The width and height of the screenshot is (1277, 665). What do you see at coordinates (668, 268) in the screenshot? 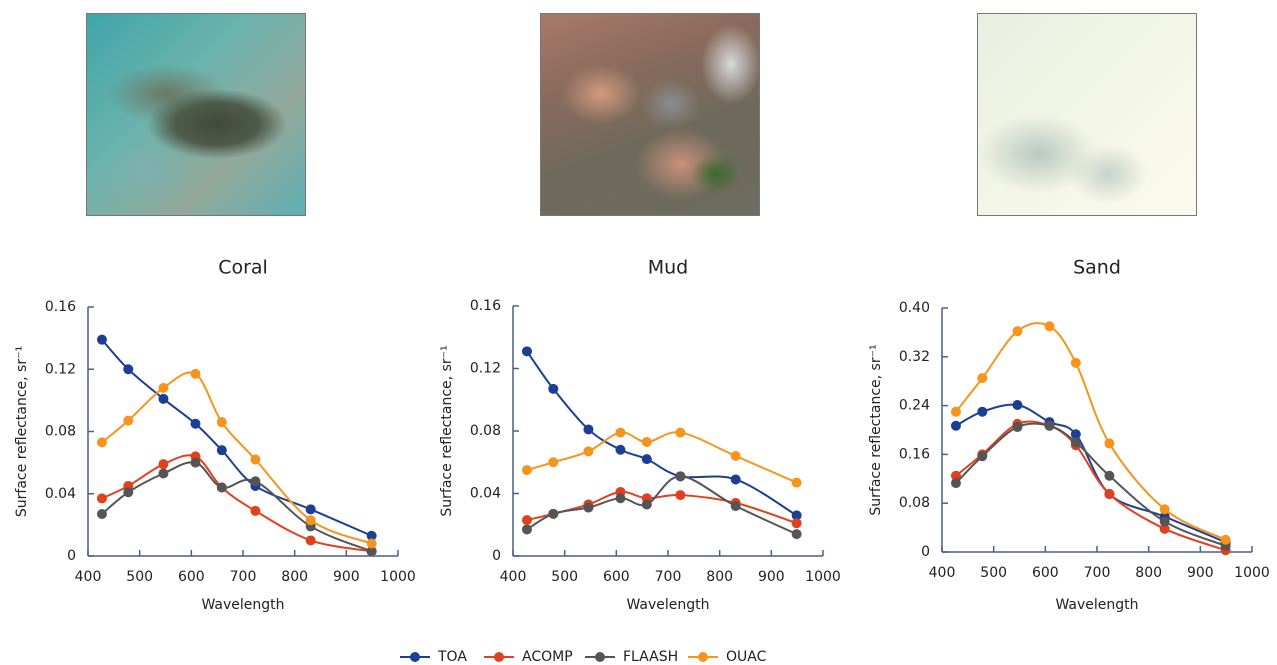
I see `chart-title: Mud` at bounding box center [668, 268].